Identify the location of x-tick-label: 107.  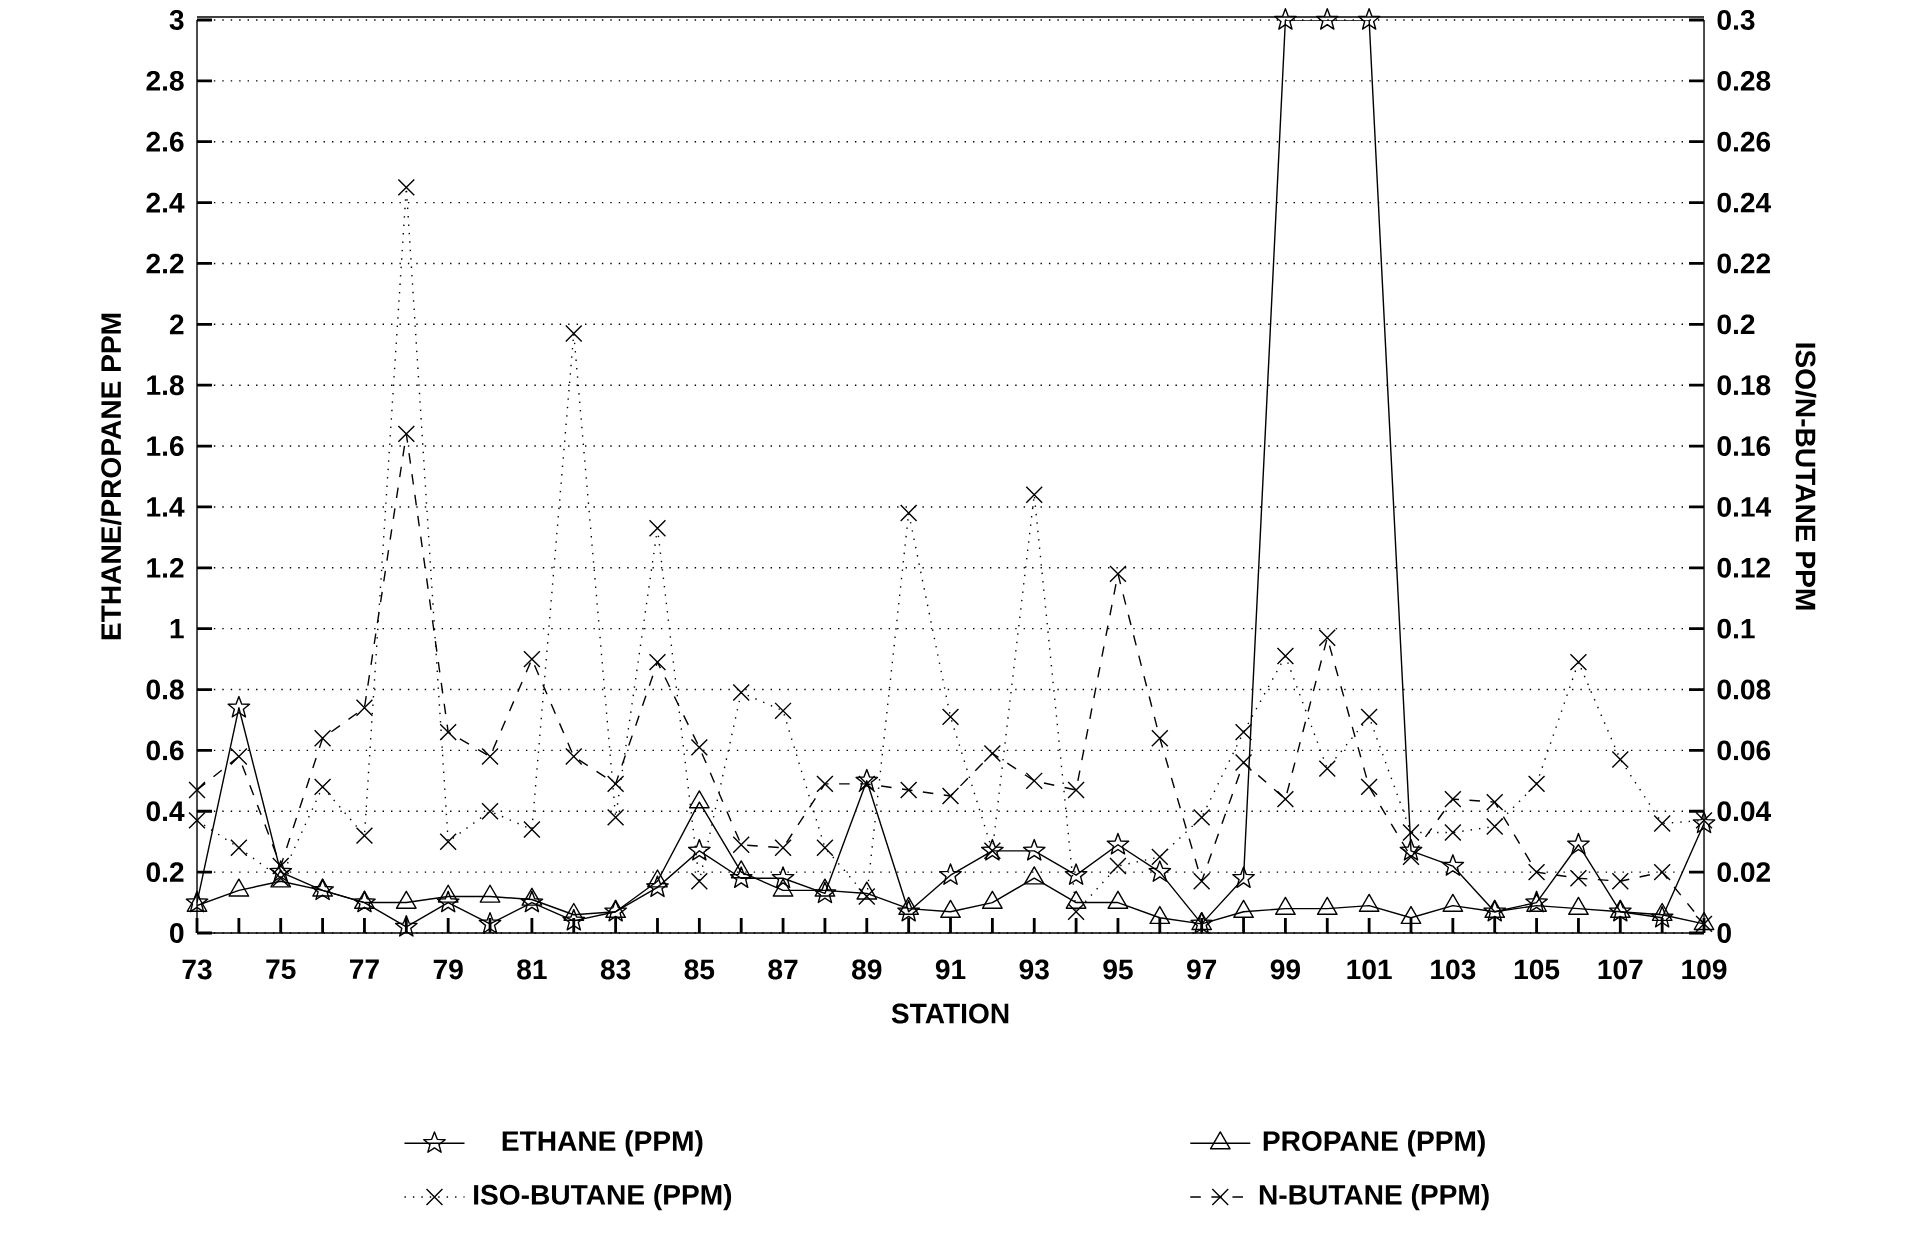
(1620, 969).